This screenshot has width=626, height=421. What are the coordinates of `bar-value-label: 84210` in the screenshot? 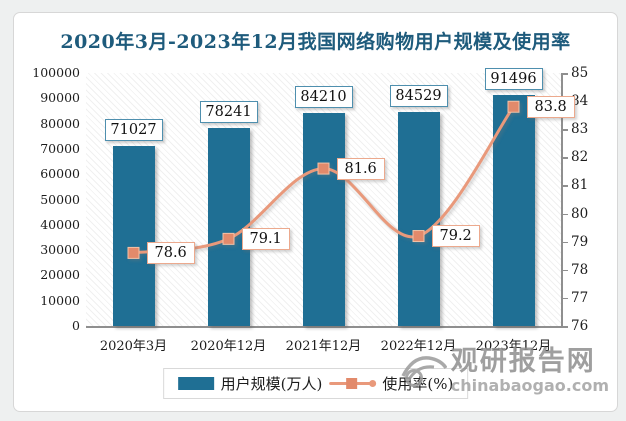 It's located at (323, 96).